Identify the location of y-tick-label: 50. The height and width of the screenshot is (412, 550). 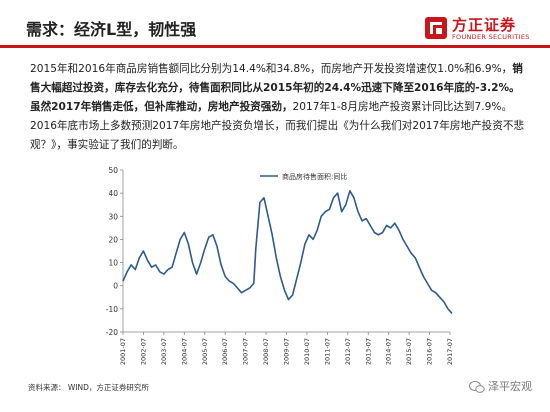
(113, 170).